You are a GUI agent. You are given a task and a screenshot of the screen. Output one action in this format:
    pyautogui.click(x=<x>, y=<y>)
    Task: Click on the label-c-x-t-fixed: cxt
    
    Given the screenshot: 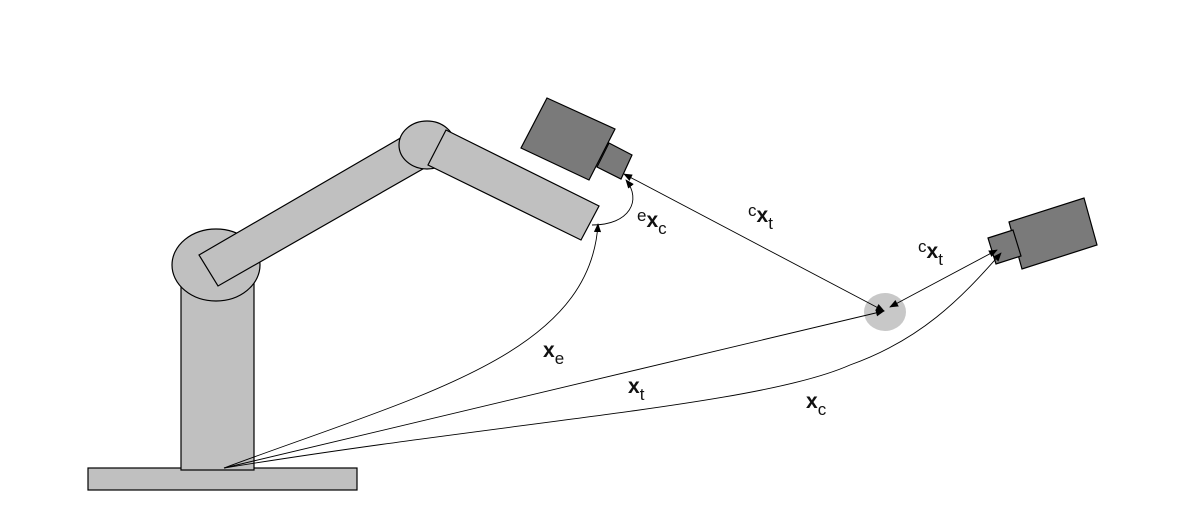 What is the action you would take?
    pyautogui.click(x=930, y=253)
    